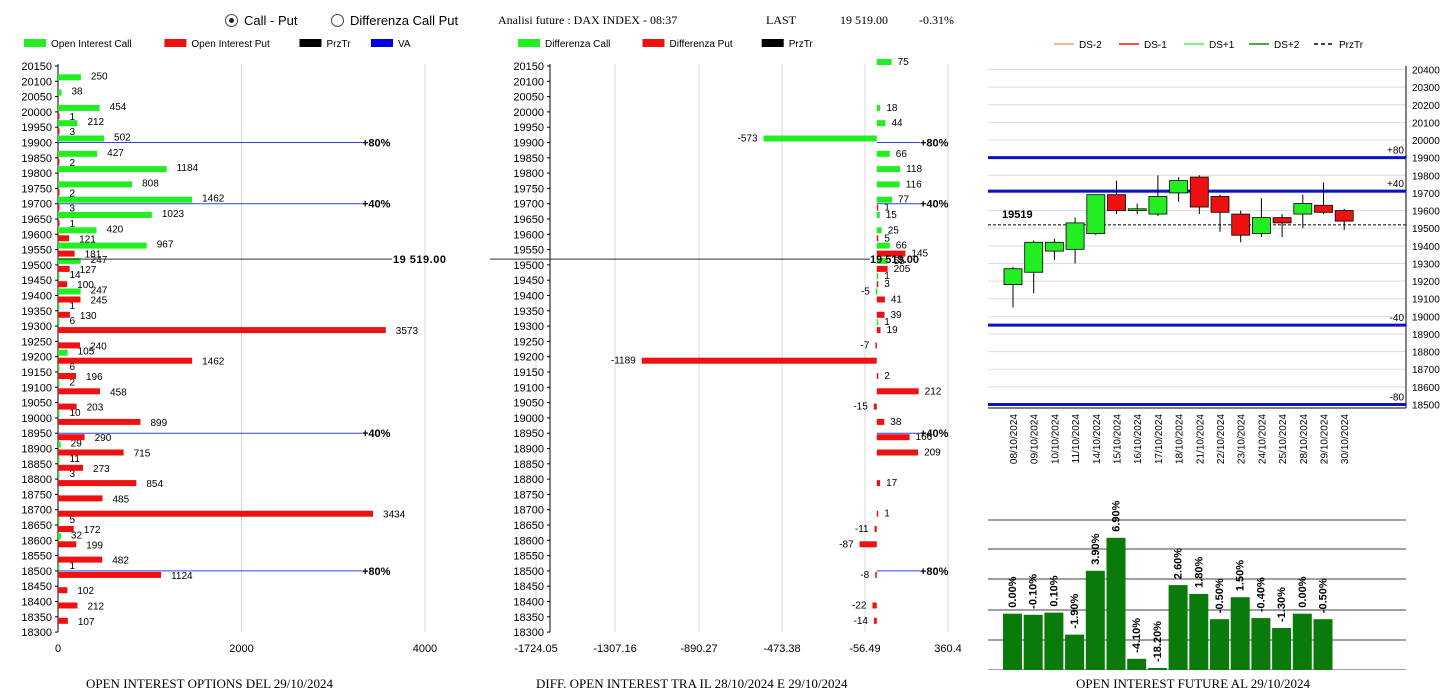 The width and height of the screenshot is (1453, 692). What do you see at coordinates (528, 419) in the screenshot?
I see `diff-strike-label-19000: 19000` at bounding box center [528, 419].